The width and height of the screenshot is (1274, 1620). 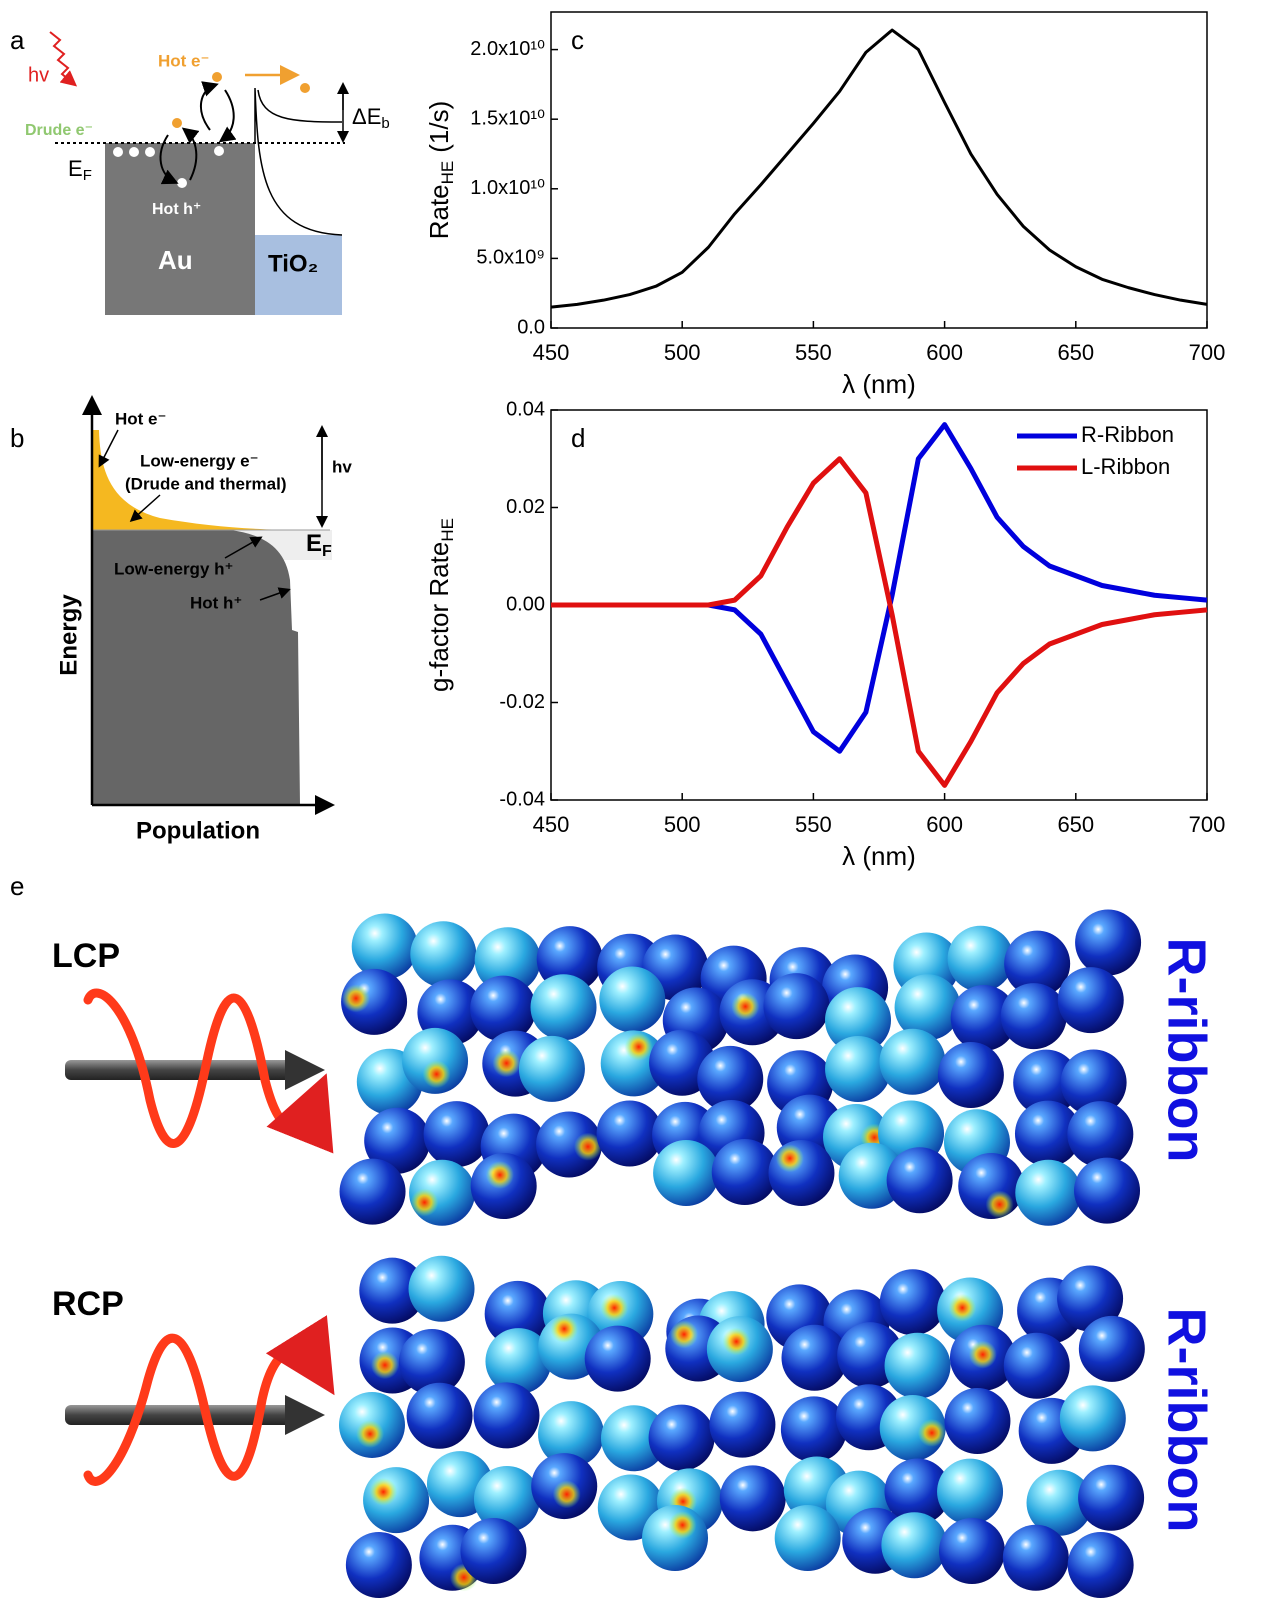 What do you see at coordinates (206, 483) in the screenshot?
I see `low-electron-note: (Drude and thermal)` at bounding box center [206, 483].